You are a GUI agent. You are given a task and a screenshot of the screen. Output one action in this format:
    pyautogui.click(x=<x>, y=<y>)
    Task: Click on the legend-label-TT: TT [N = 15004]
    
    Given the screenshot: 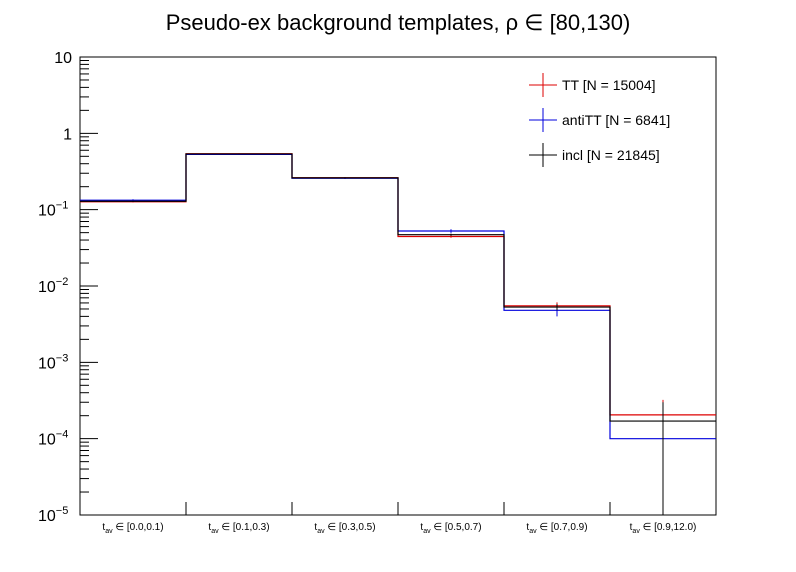 What is the action you would take?
    pyautogui.click(x=609, y=85)
    